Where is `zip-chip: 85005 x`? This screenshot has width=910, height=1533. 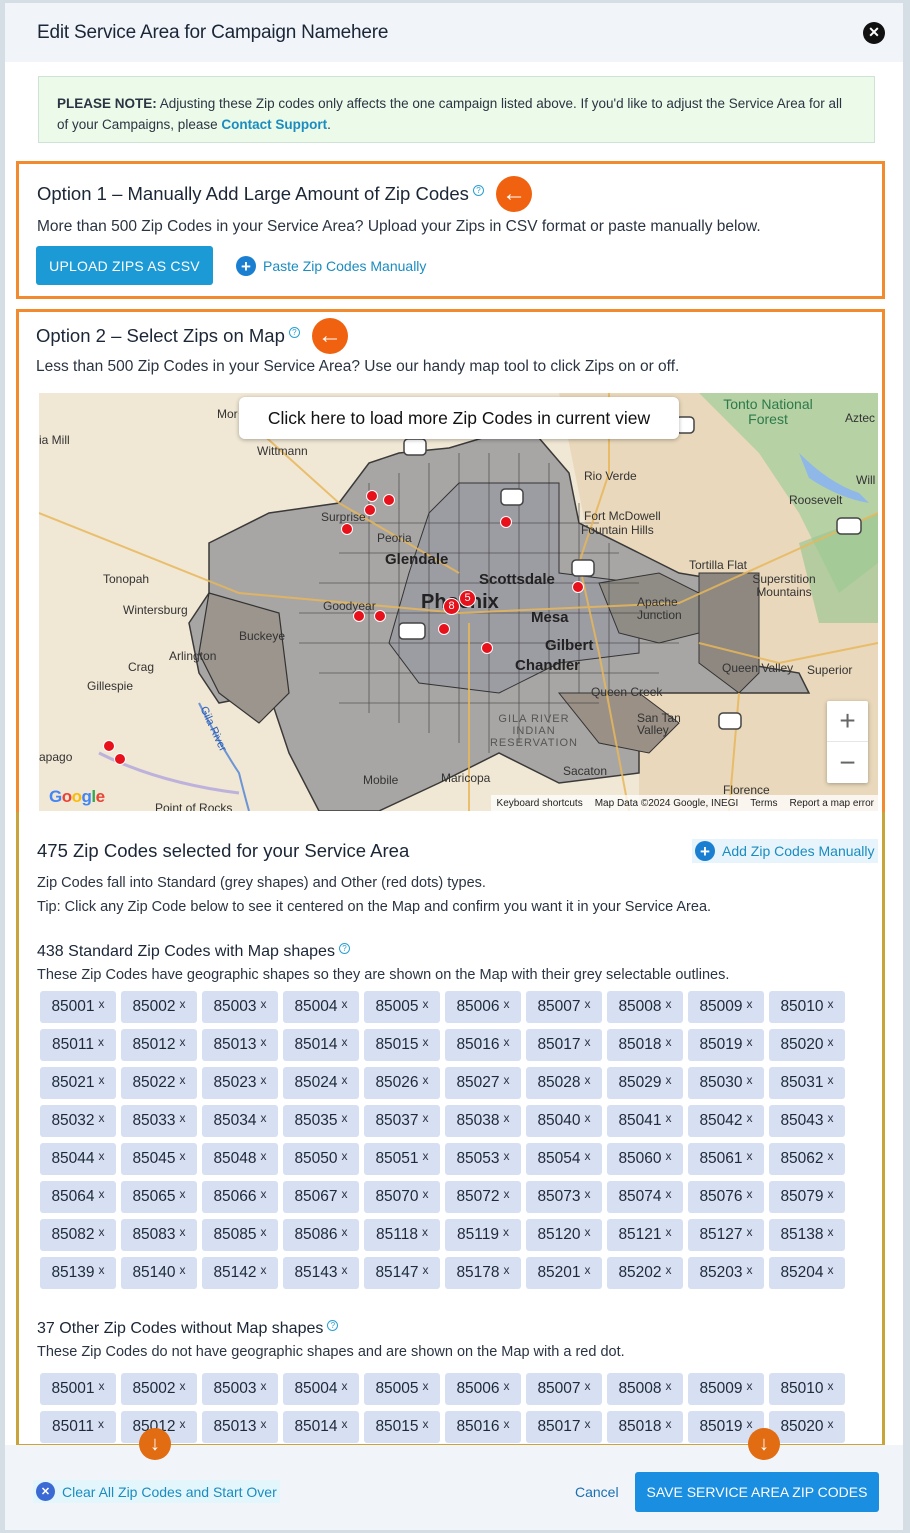
zip-chip: 85005 x is located at coordinates (402, 1389).